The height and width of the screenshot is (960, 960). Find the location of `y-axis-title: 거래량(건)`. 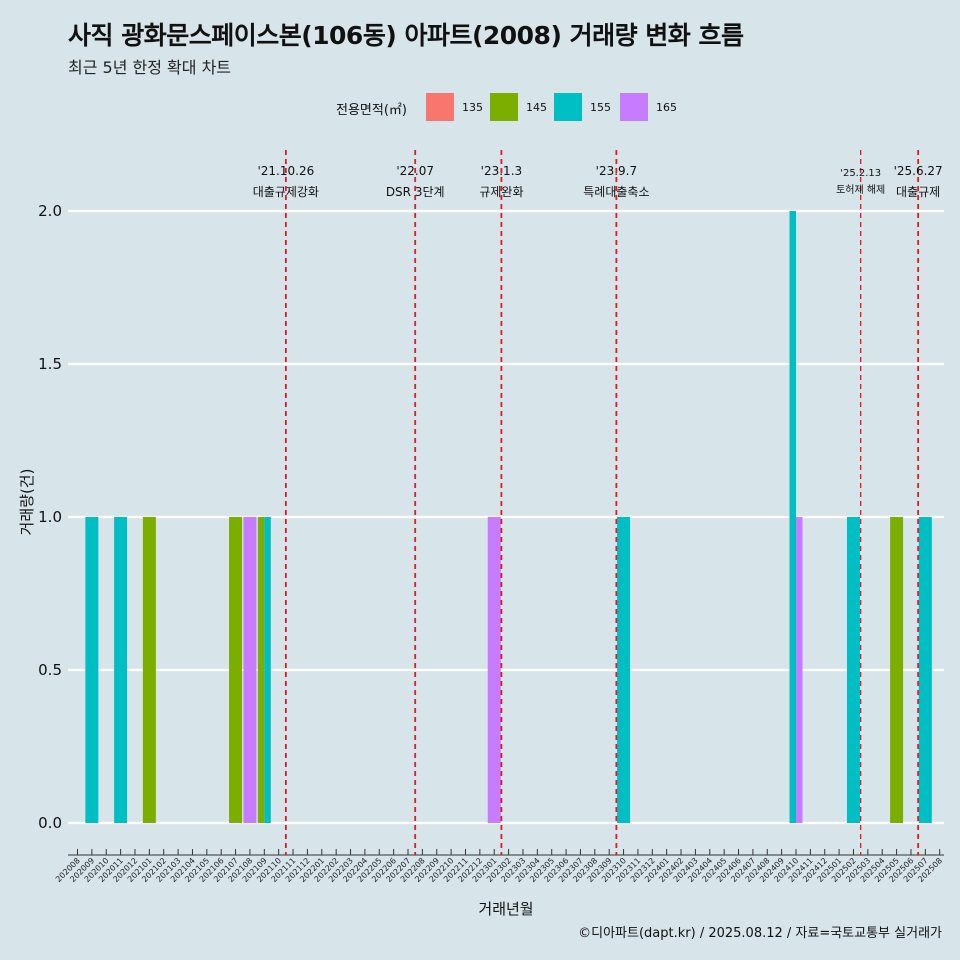

y-axis-title: 거래량(건) is located at coordinates (27, 502).